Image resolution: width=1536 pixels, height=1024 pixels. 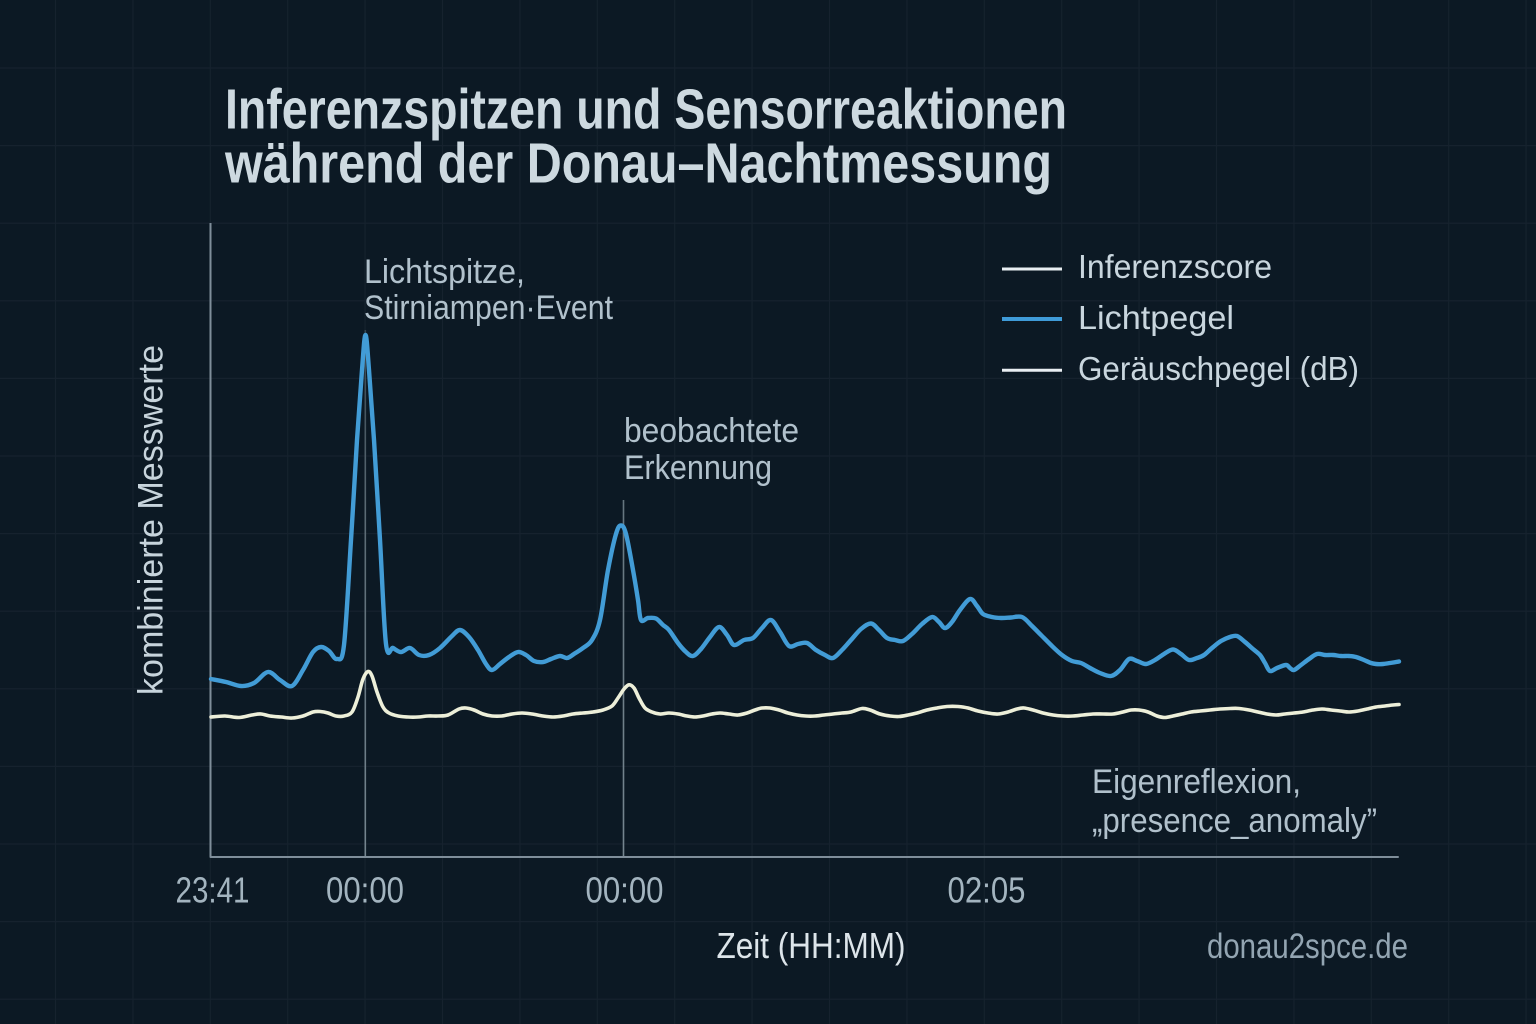 What do you see at coordinates (987, 890) in the screenshot?
I see `svg-text: 02:05` at bounding box center [987, 890].